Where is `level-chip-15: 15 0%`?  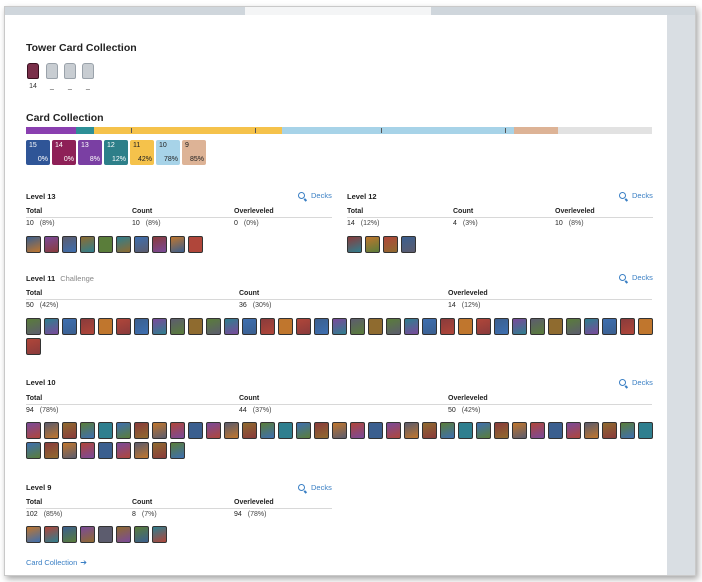
level-chip-15: 15 0% is located at coordinates (38, 152).